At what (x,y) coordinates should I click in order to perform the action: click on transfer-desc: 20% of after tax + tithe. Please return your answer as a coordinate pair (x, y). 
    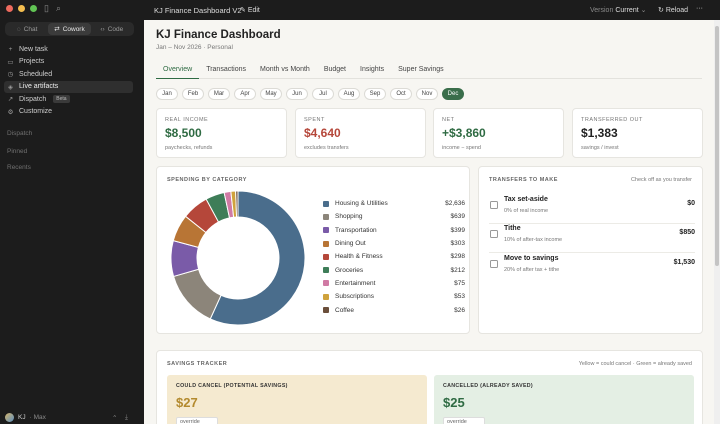
    Looking at the image, I should click on (532, 270).